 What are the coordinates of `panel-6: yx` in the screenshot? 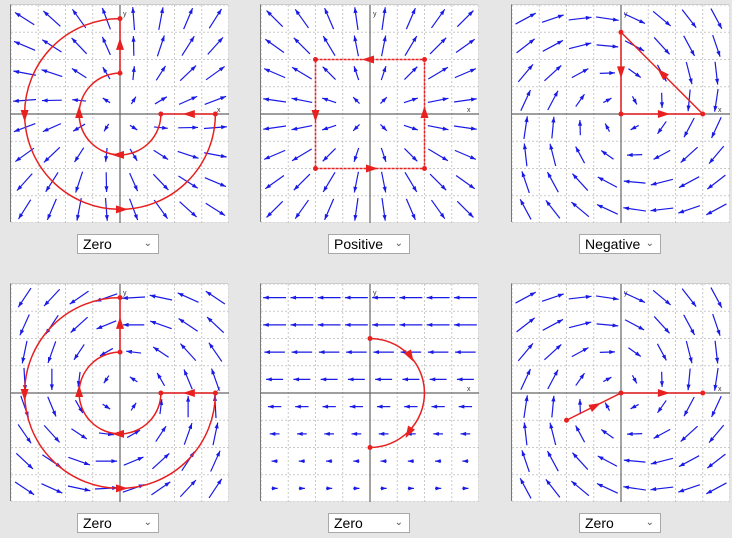 It's located at (620, 392).